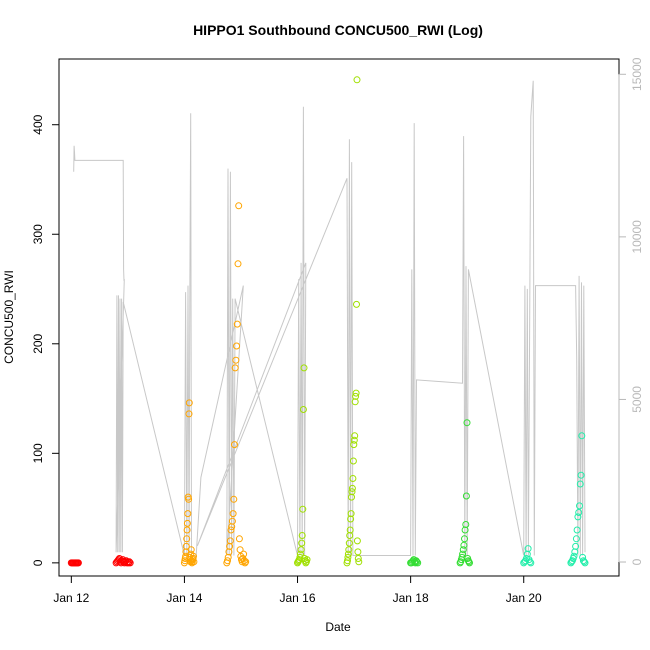 Image resolution: width=650 pixels, height=650 pixels. Describe the element at coordinates (9, 317) in the screenshot. I see `y-axis-label: CONCU500_RWI` at that location.